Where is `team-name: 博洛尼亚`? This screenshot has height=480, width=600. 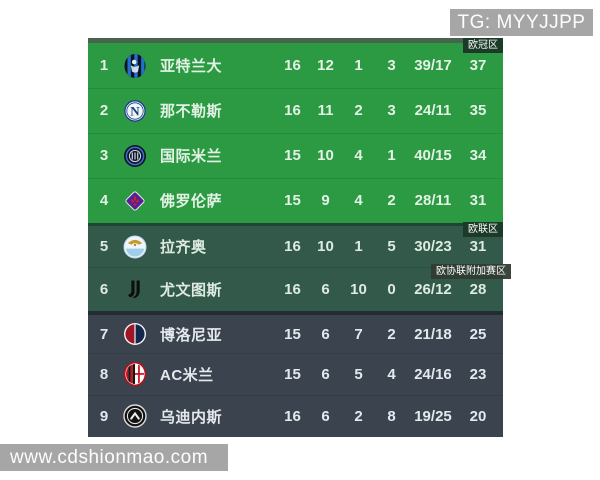 team-name: 博洛尼亚 is located at coordinates (191, 335).